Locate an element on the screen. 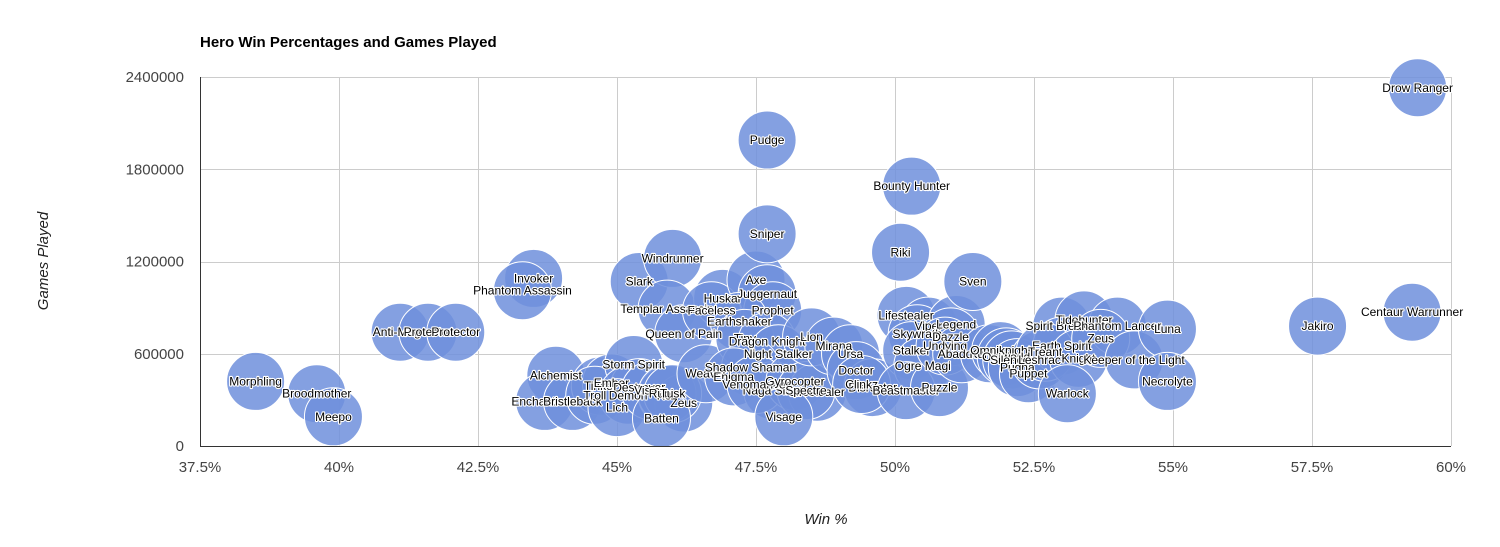 Image resolution: width=1500 pixels, height=547 pixels. bubble-label: Sven is located at coordinates (972, 281).